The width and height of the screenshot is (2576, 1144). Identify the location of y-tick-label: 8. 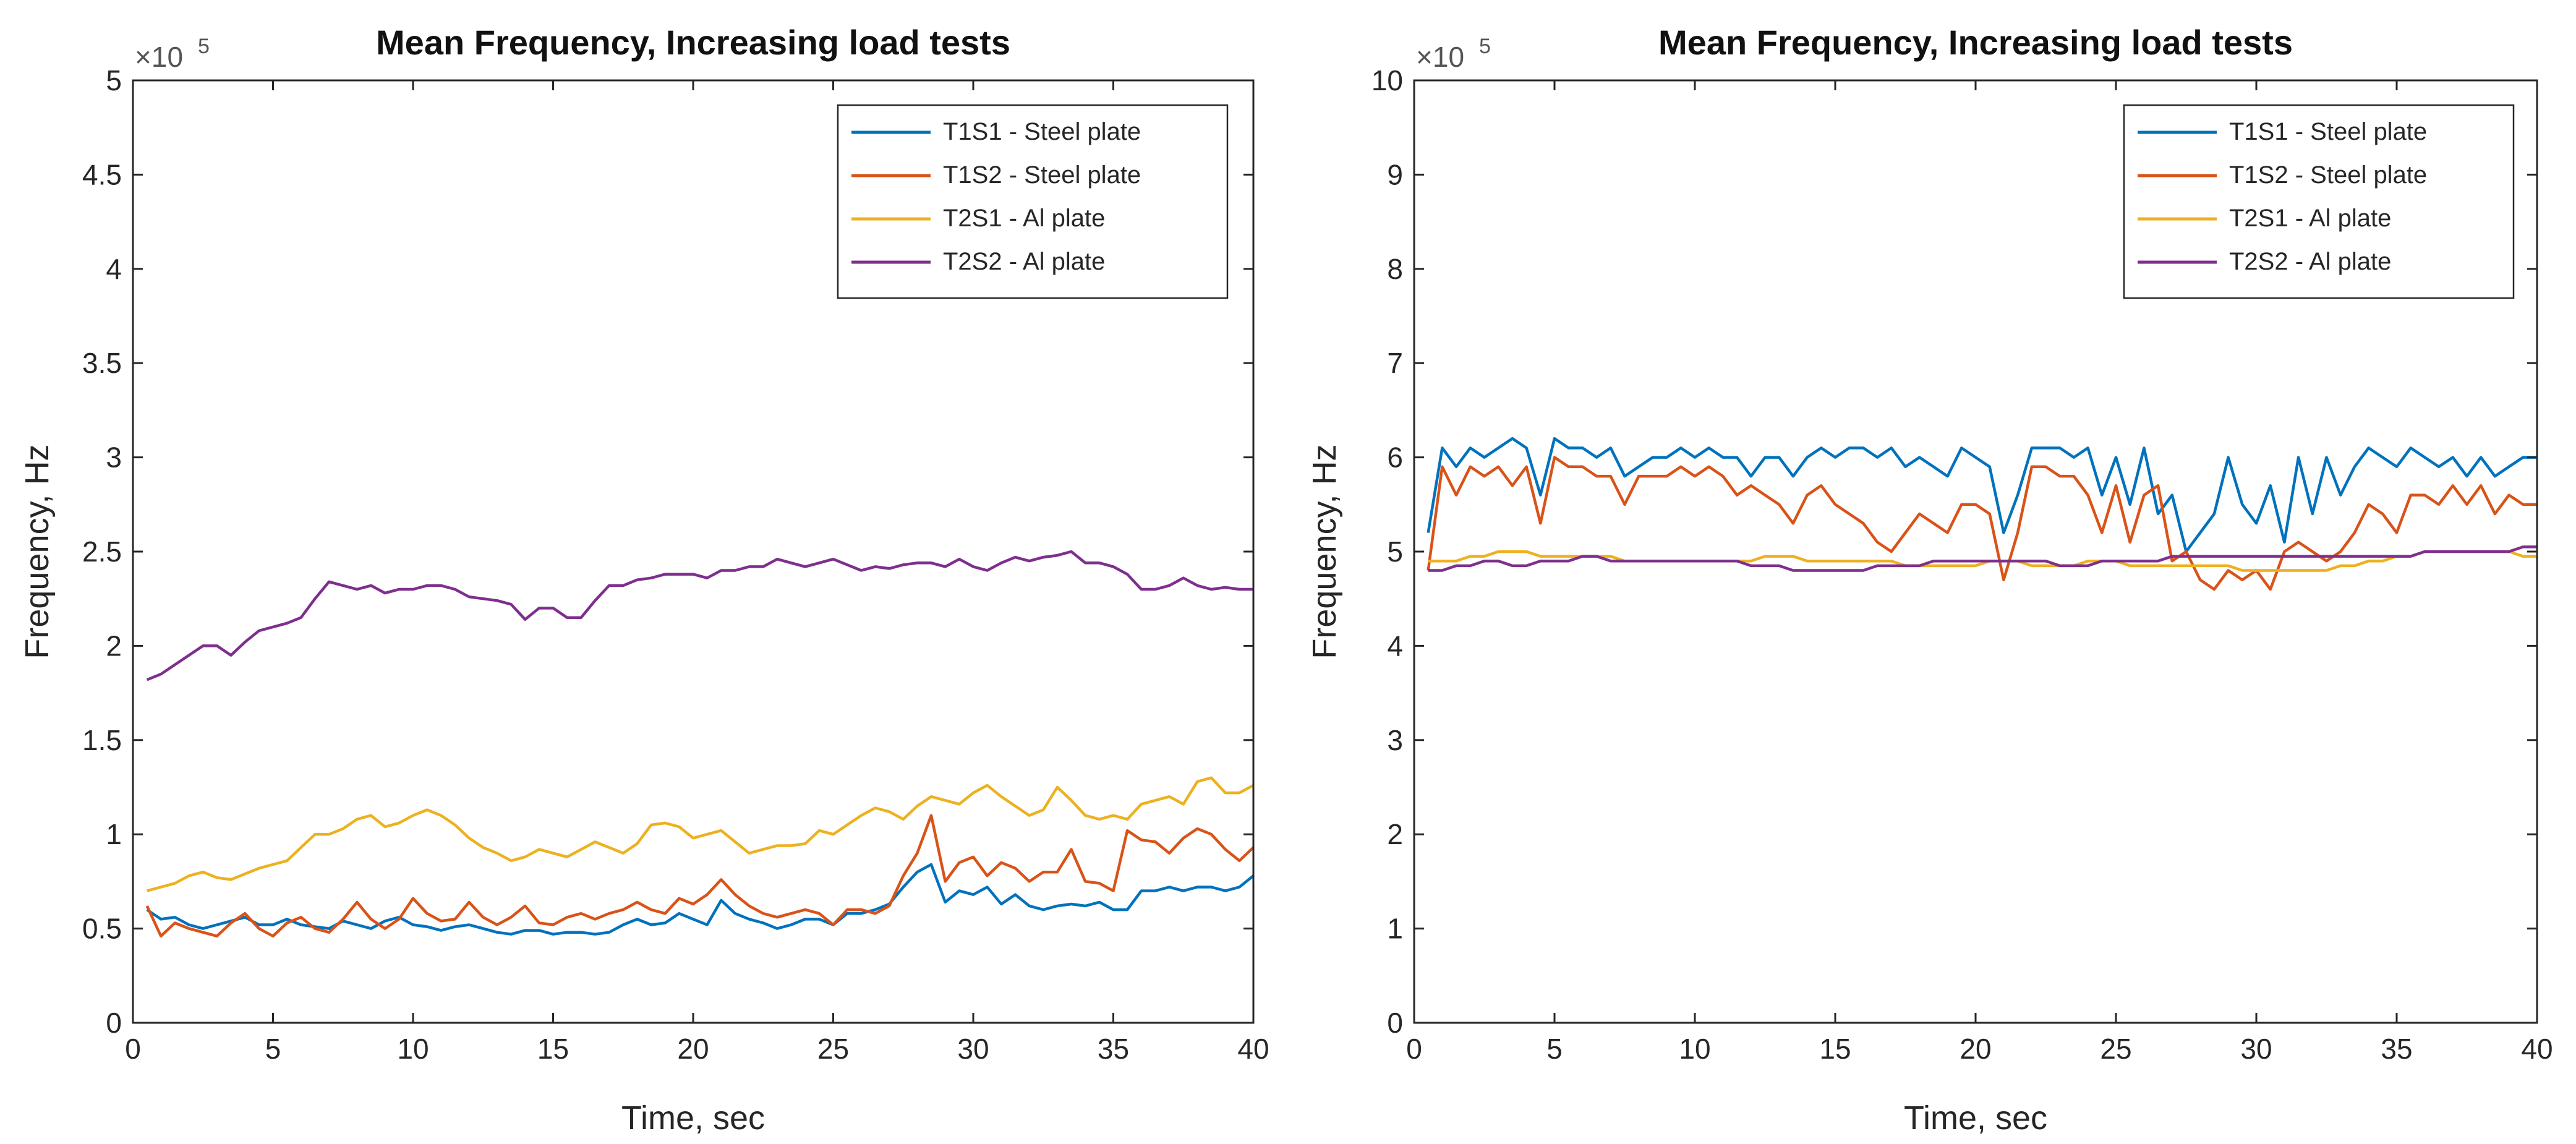
(1395, 269).